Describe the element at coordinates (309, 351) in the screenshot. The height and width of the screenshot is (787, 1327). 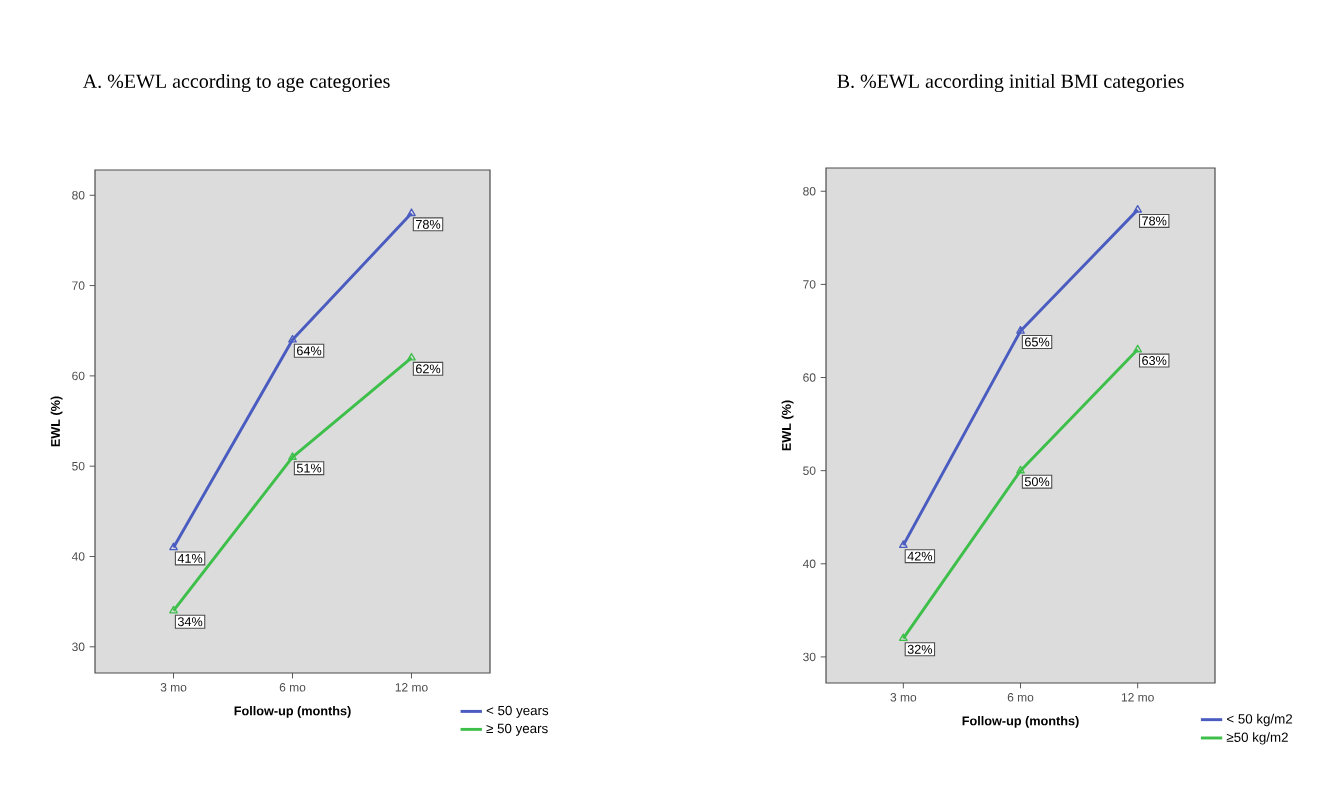
I see `data-label: 64%` at that location.